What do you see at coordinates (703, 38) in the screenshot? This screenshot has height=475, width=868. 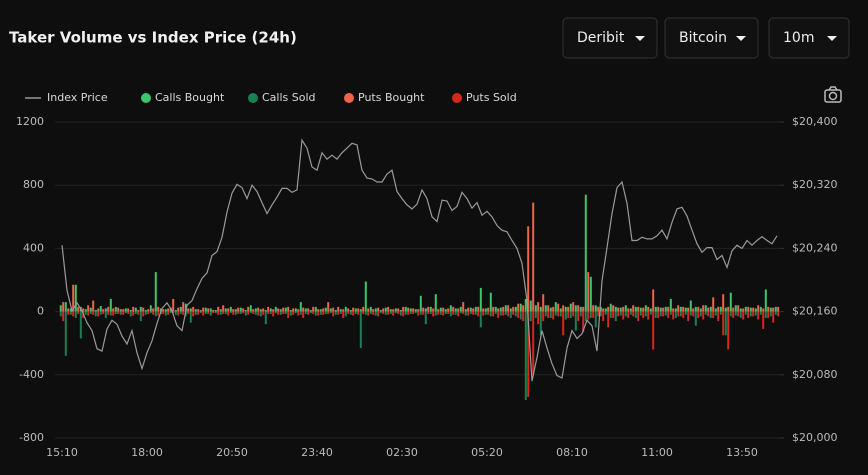 I see `dropdown-label: Bitcoin` at bounding box center [703, 38].